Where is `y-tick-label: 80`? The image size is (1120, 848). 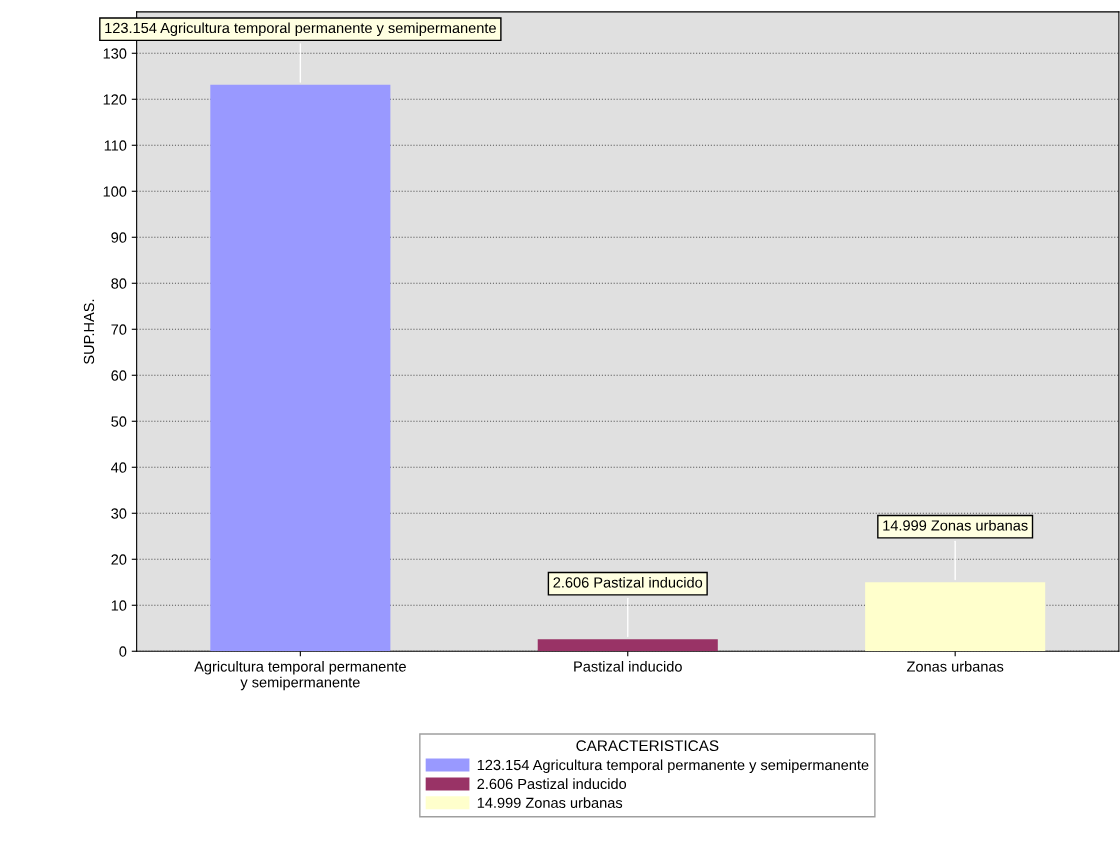 y-tick-label: 80 is located at coordinates (119, 283).